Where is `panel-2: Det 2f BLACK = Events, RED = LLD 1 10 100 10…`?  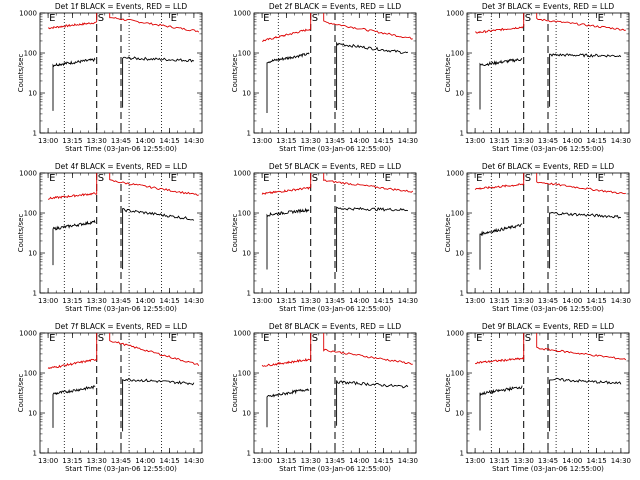 panel-2: Det 2f BLACK = Events, RED = LLD 1 10 100 10… is located at coordinates (324, 77).